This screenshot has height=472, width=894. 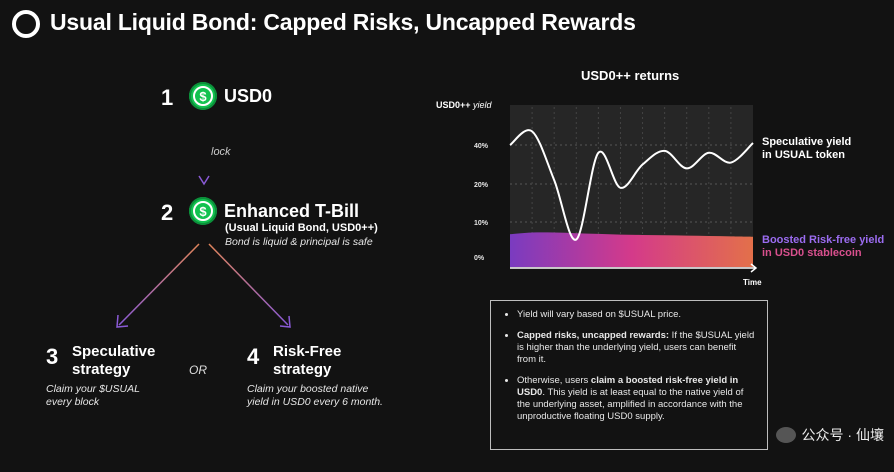 I want to click on riskfree-arrow-line, so click(x=248, y=284).